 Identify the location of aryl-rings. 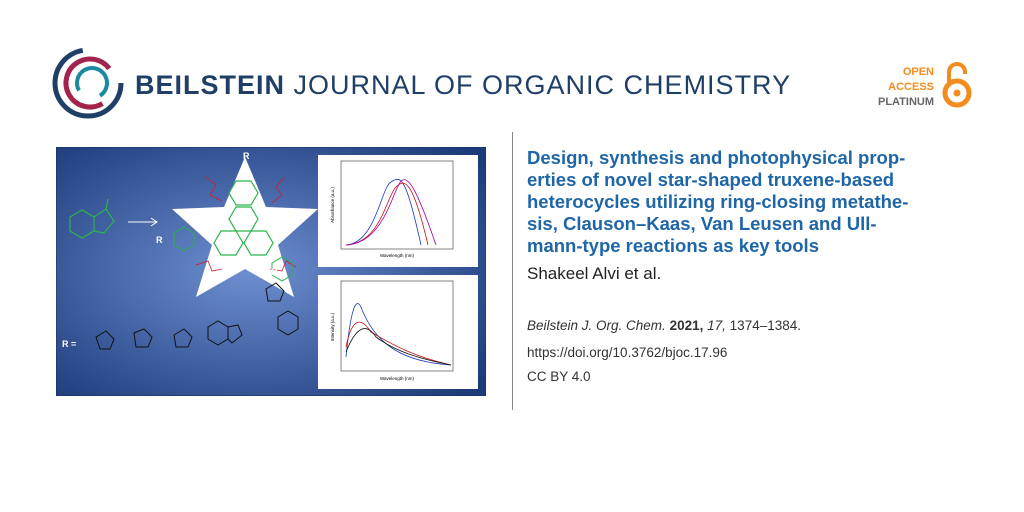
(233, 254).